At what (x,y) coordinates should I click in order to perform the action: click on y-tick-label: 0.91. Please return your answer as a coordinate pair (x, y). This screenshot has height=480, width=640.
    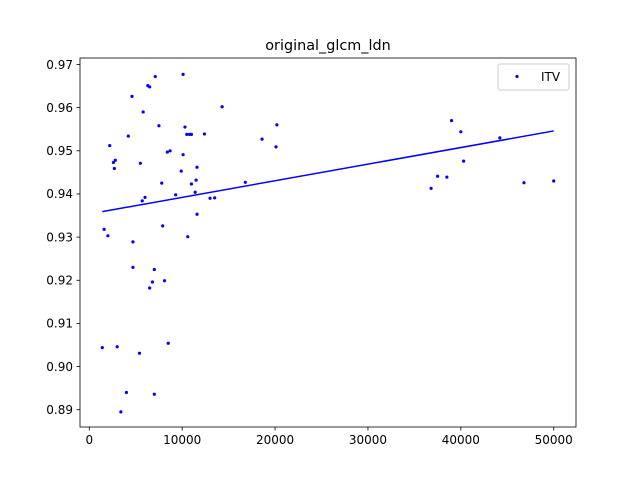
    Looking at the image, I should click on (59, 324).